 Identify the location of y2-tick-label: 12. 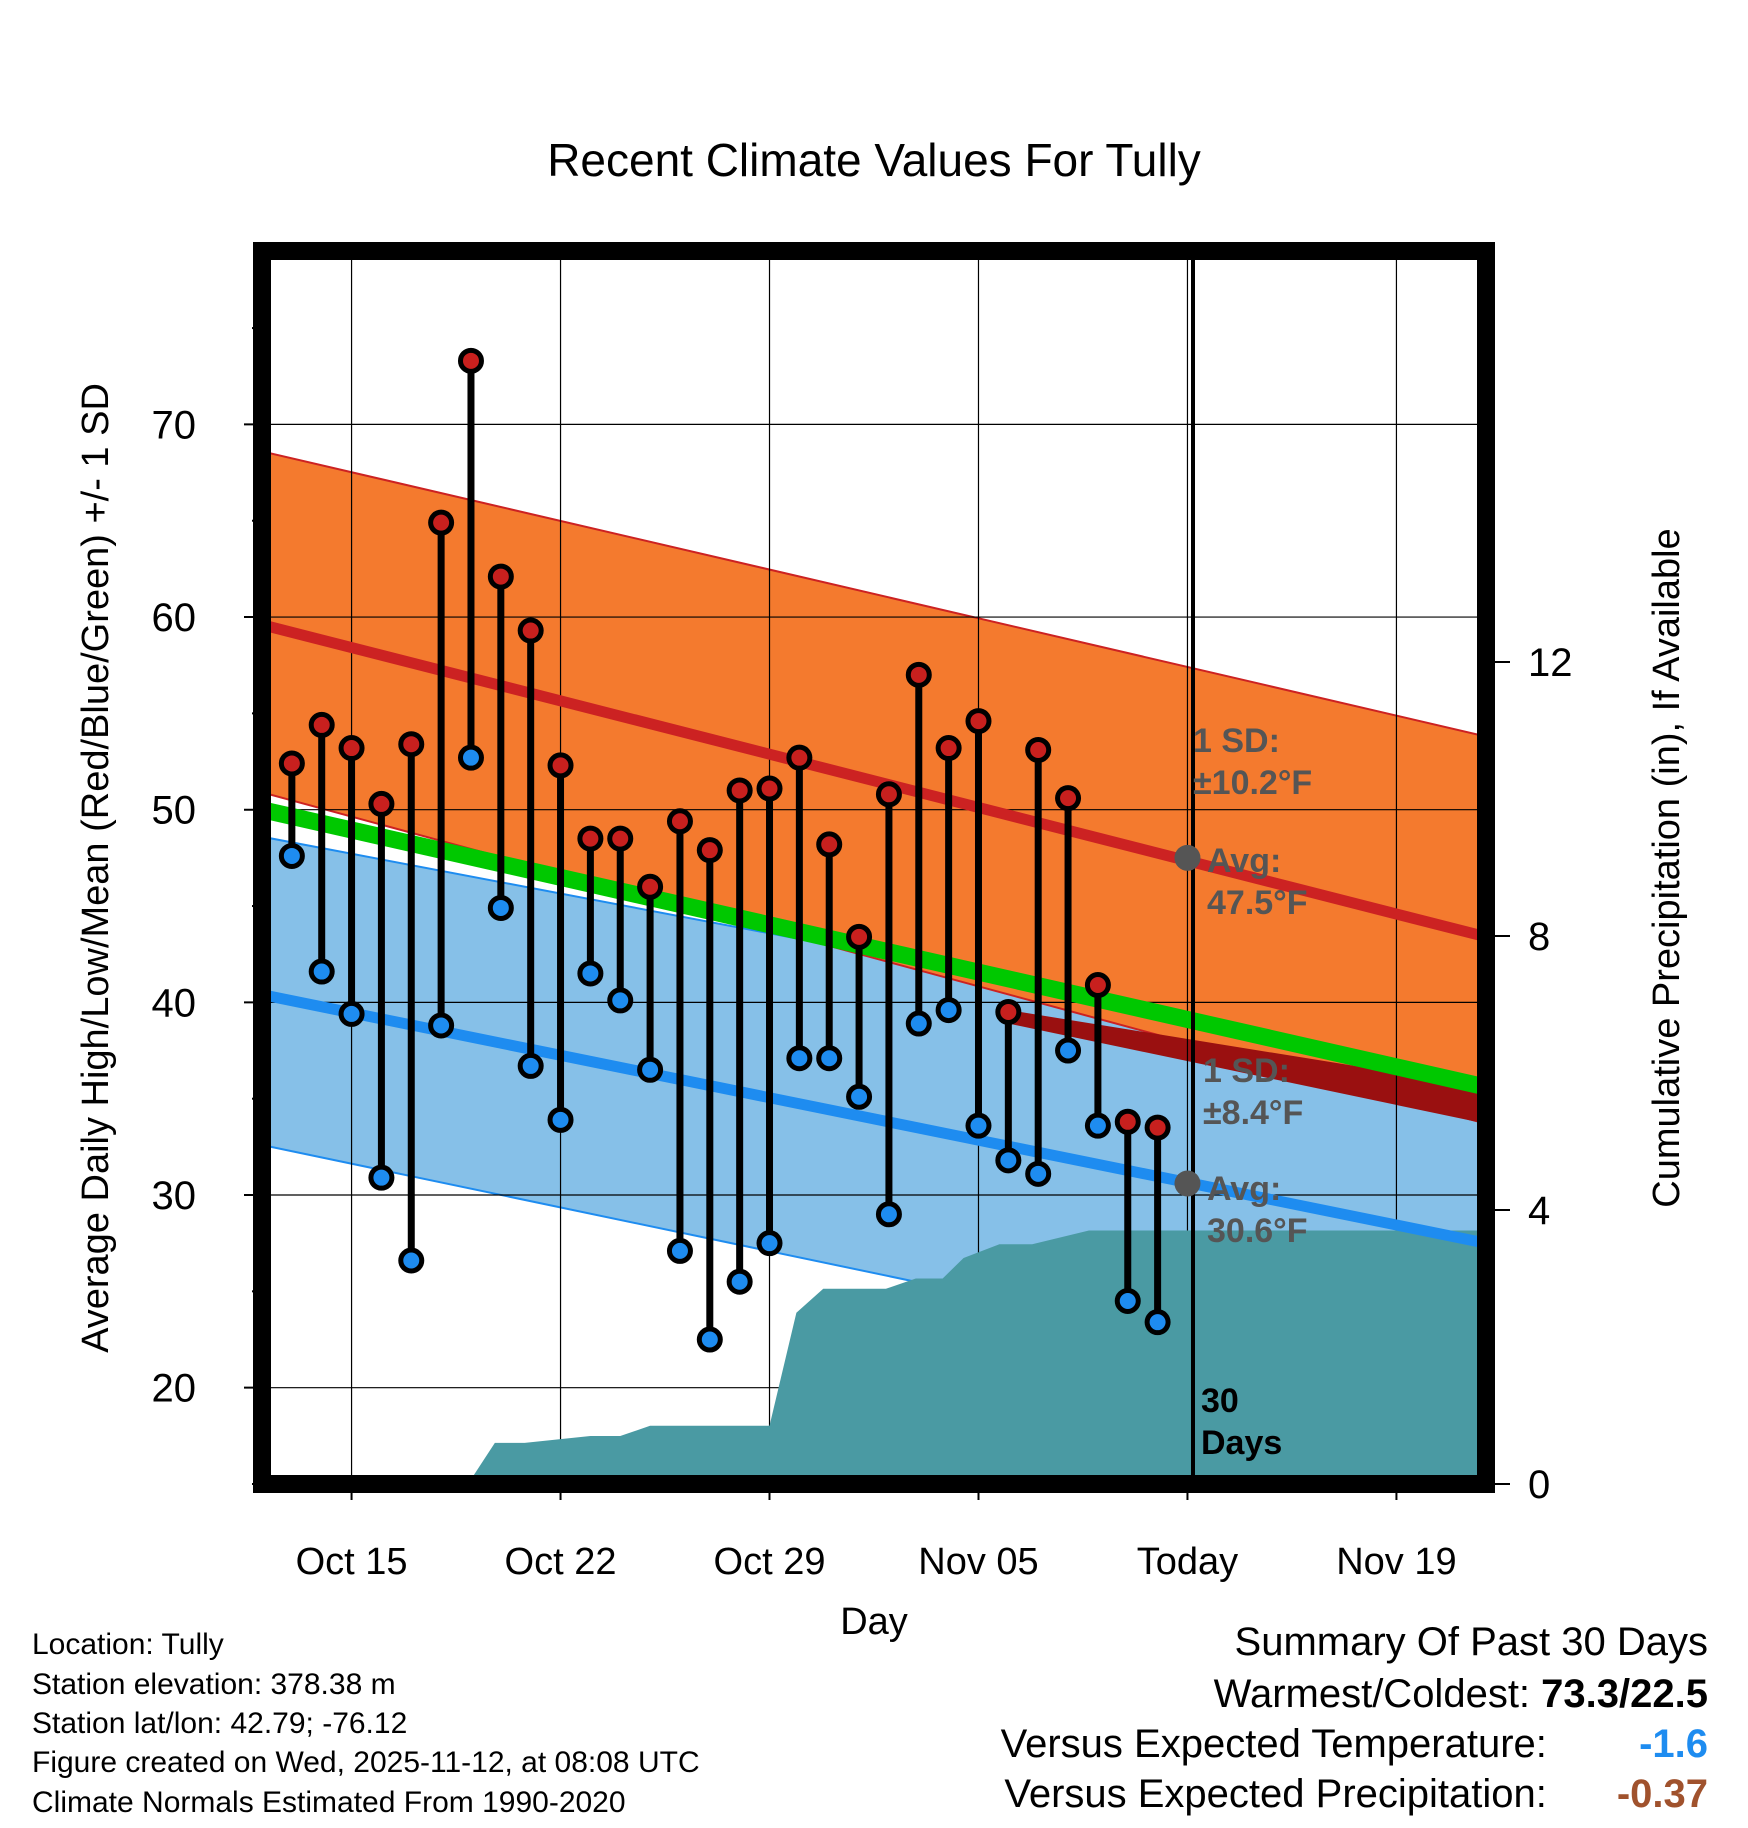
(1550, 663).